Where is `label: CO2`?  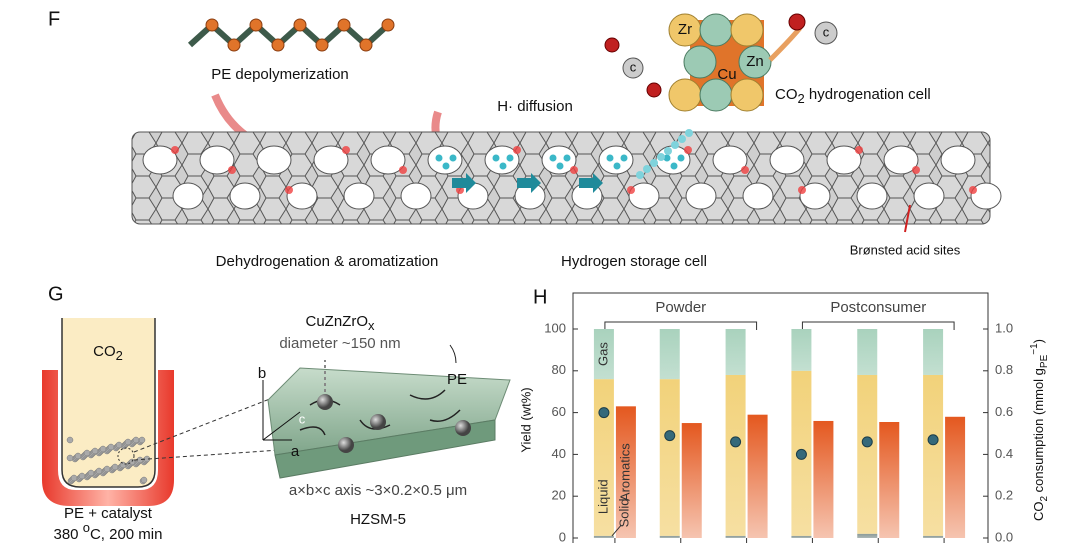
label: CO2 is located at coordinates (108, 353).